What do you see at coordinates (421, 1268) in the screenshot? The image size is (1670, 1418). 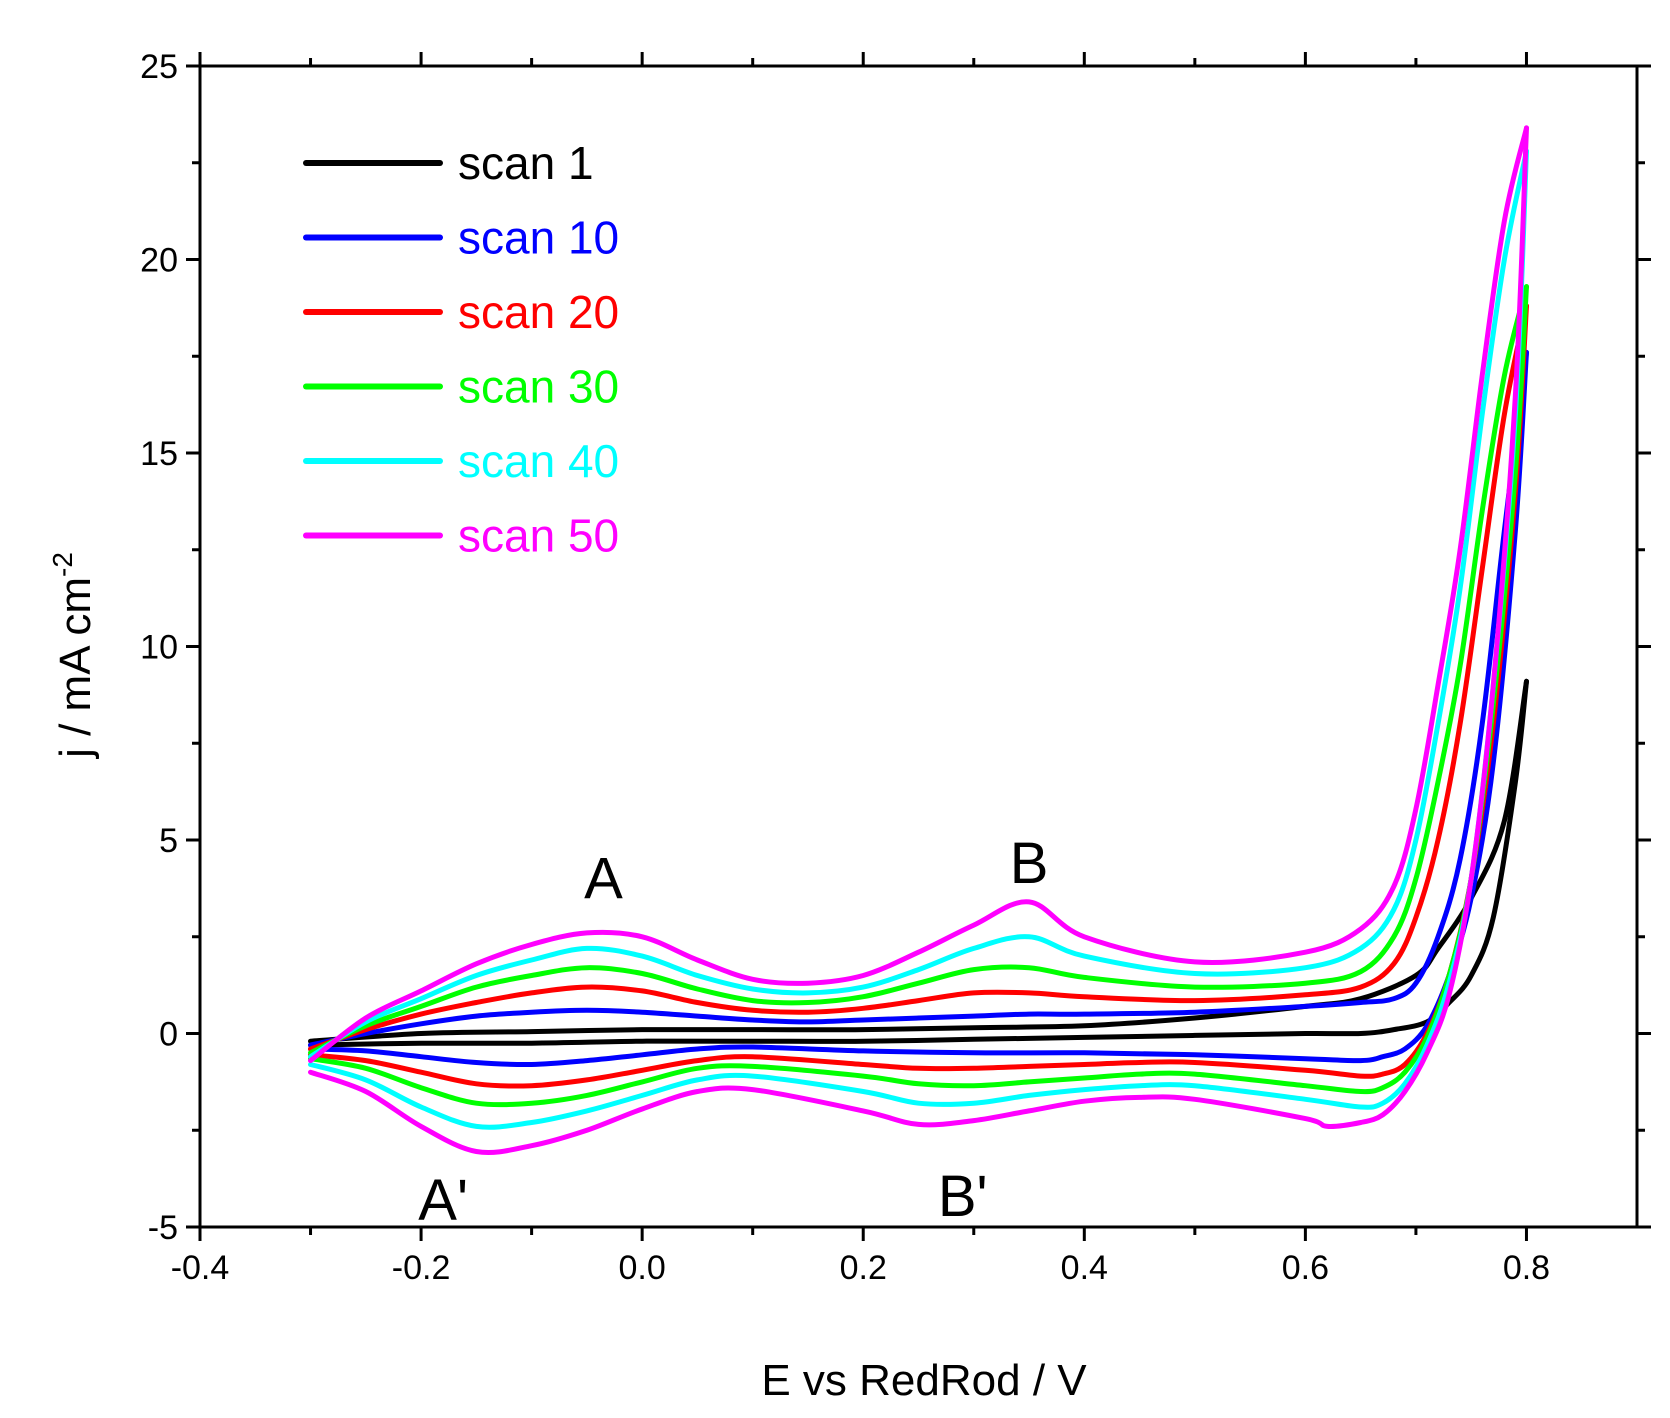 I see `x-tick-label: -0.2` at bounding box center [421, 1268].